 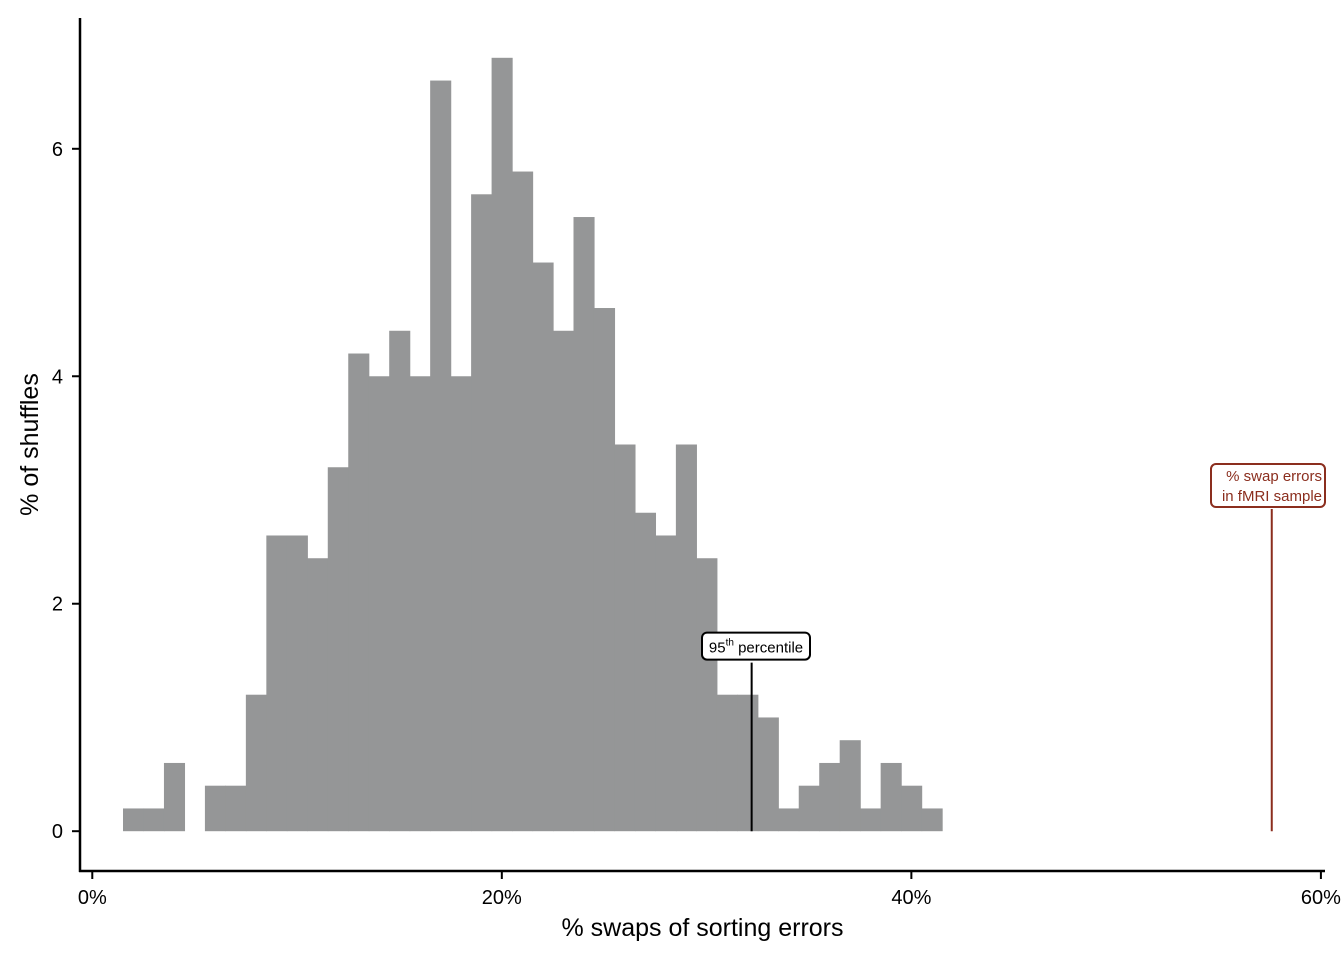 What do you see at coordinates (1272, 496) in the screenshot?
I see `observed-swap-errors-label-line-2: in fMRI sample` at bounding box center [1272, 496].